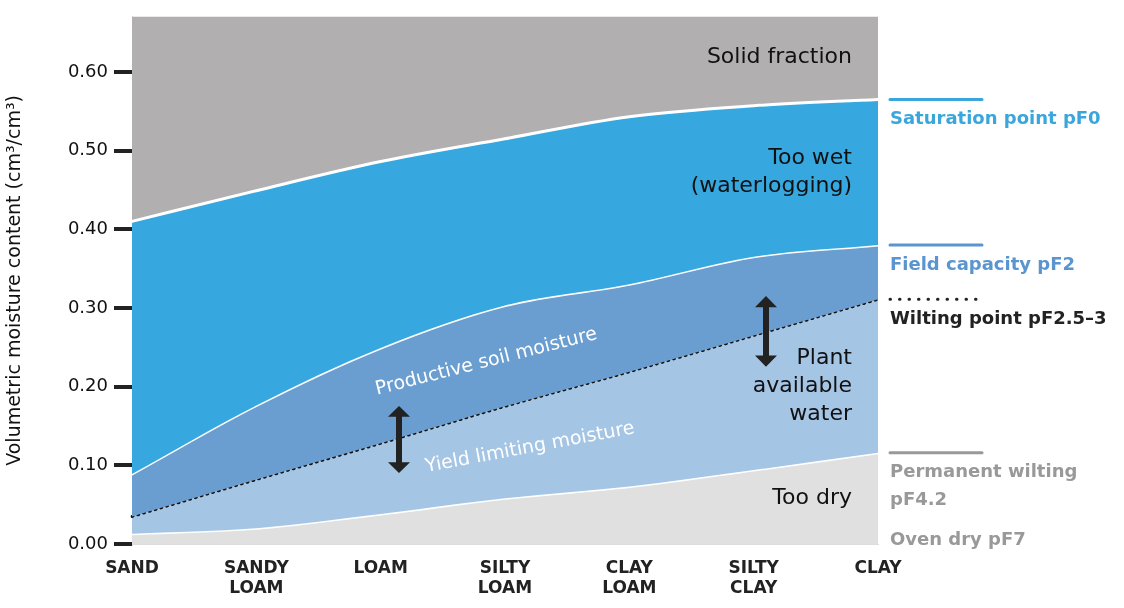  I want to click on y-tick-label: 0.20, so click(87, 385).